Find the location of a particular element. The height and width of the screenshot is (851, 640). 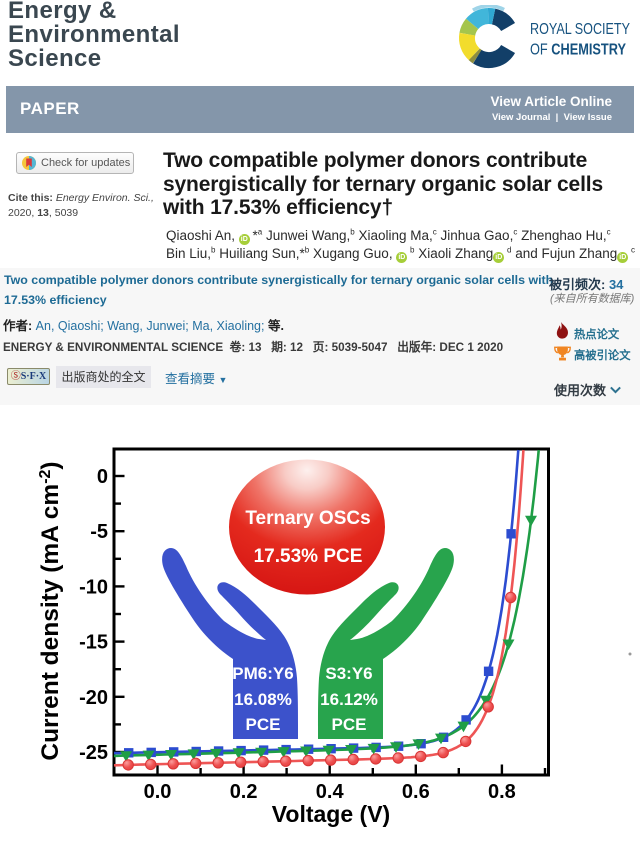

svg-text: 0.4 is located at coordinates (330, 792).